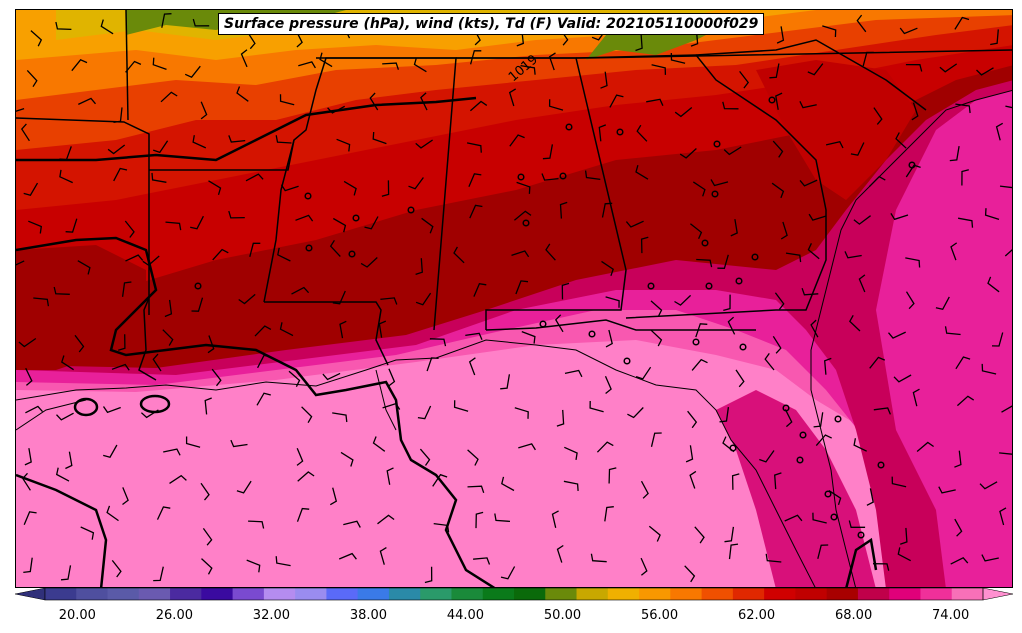 The image size is (1022, 633). I want to click on florida-magenta, so click(796, 488).